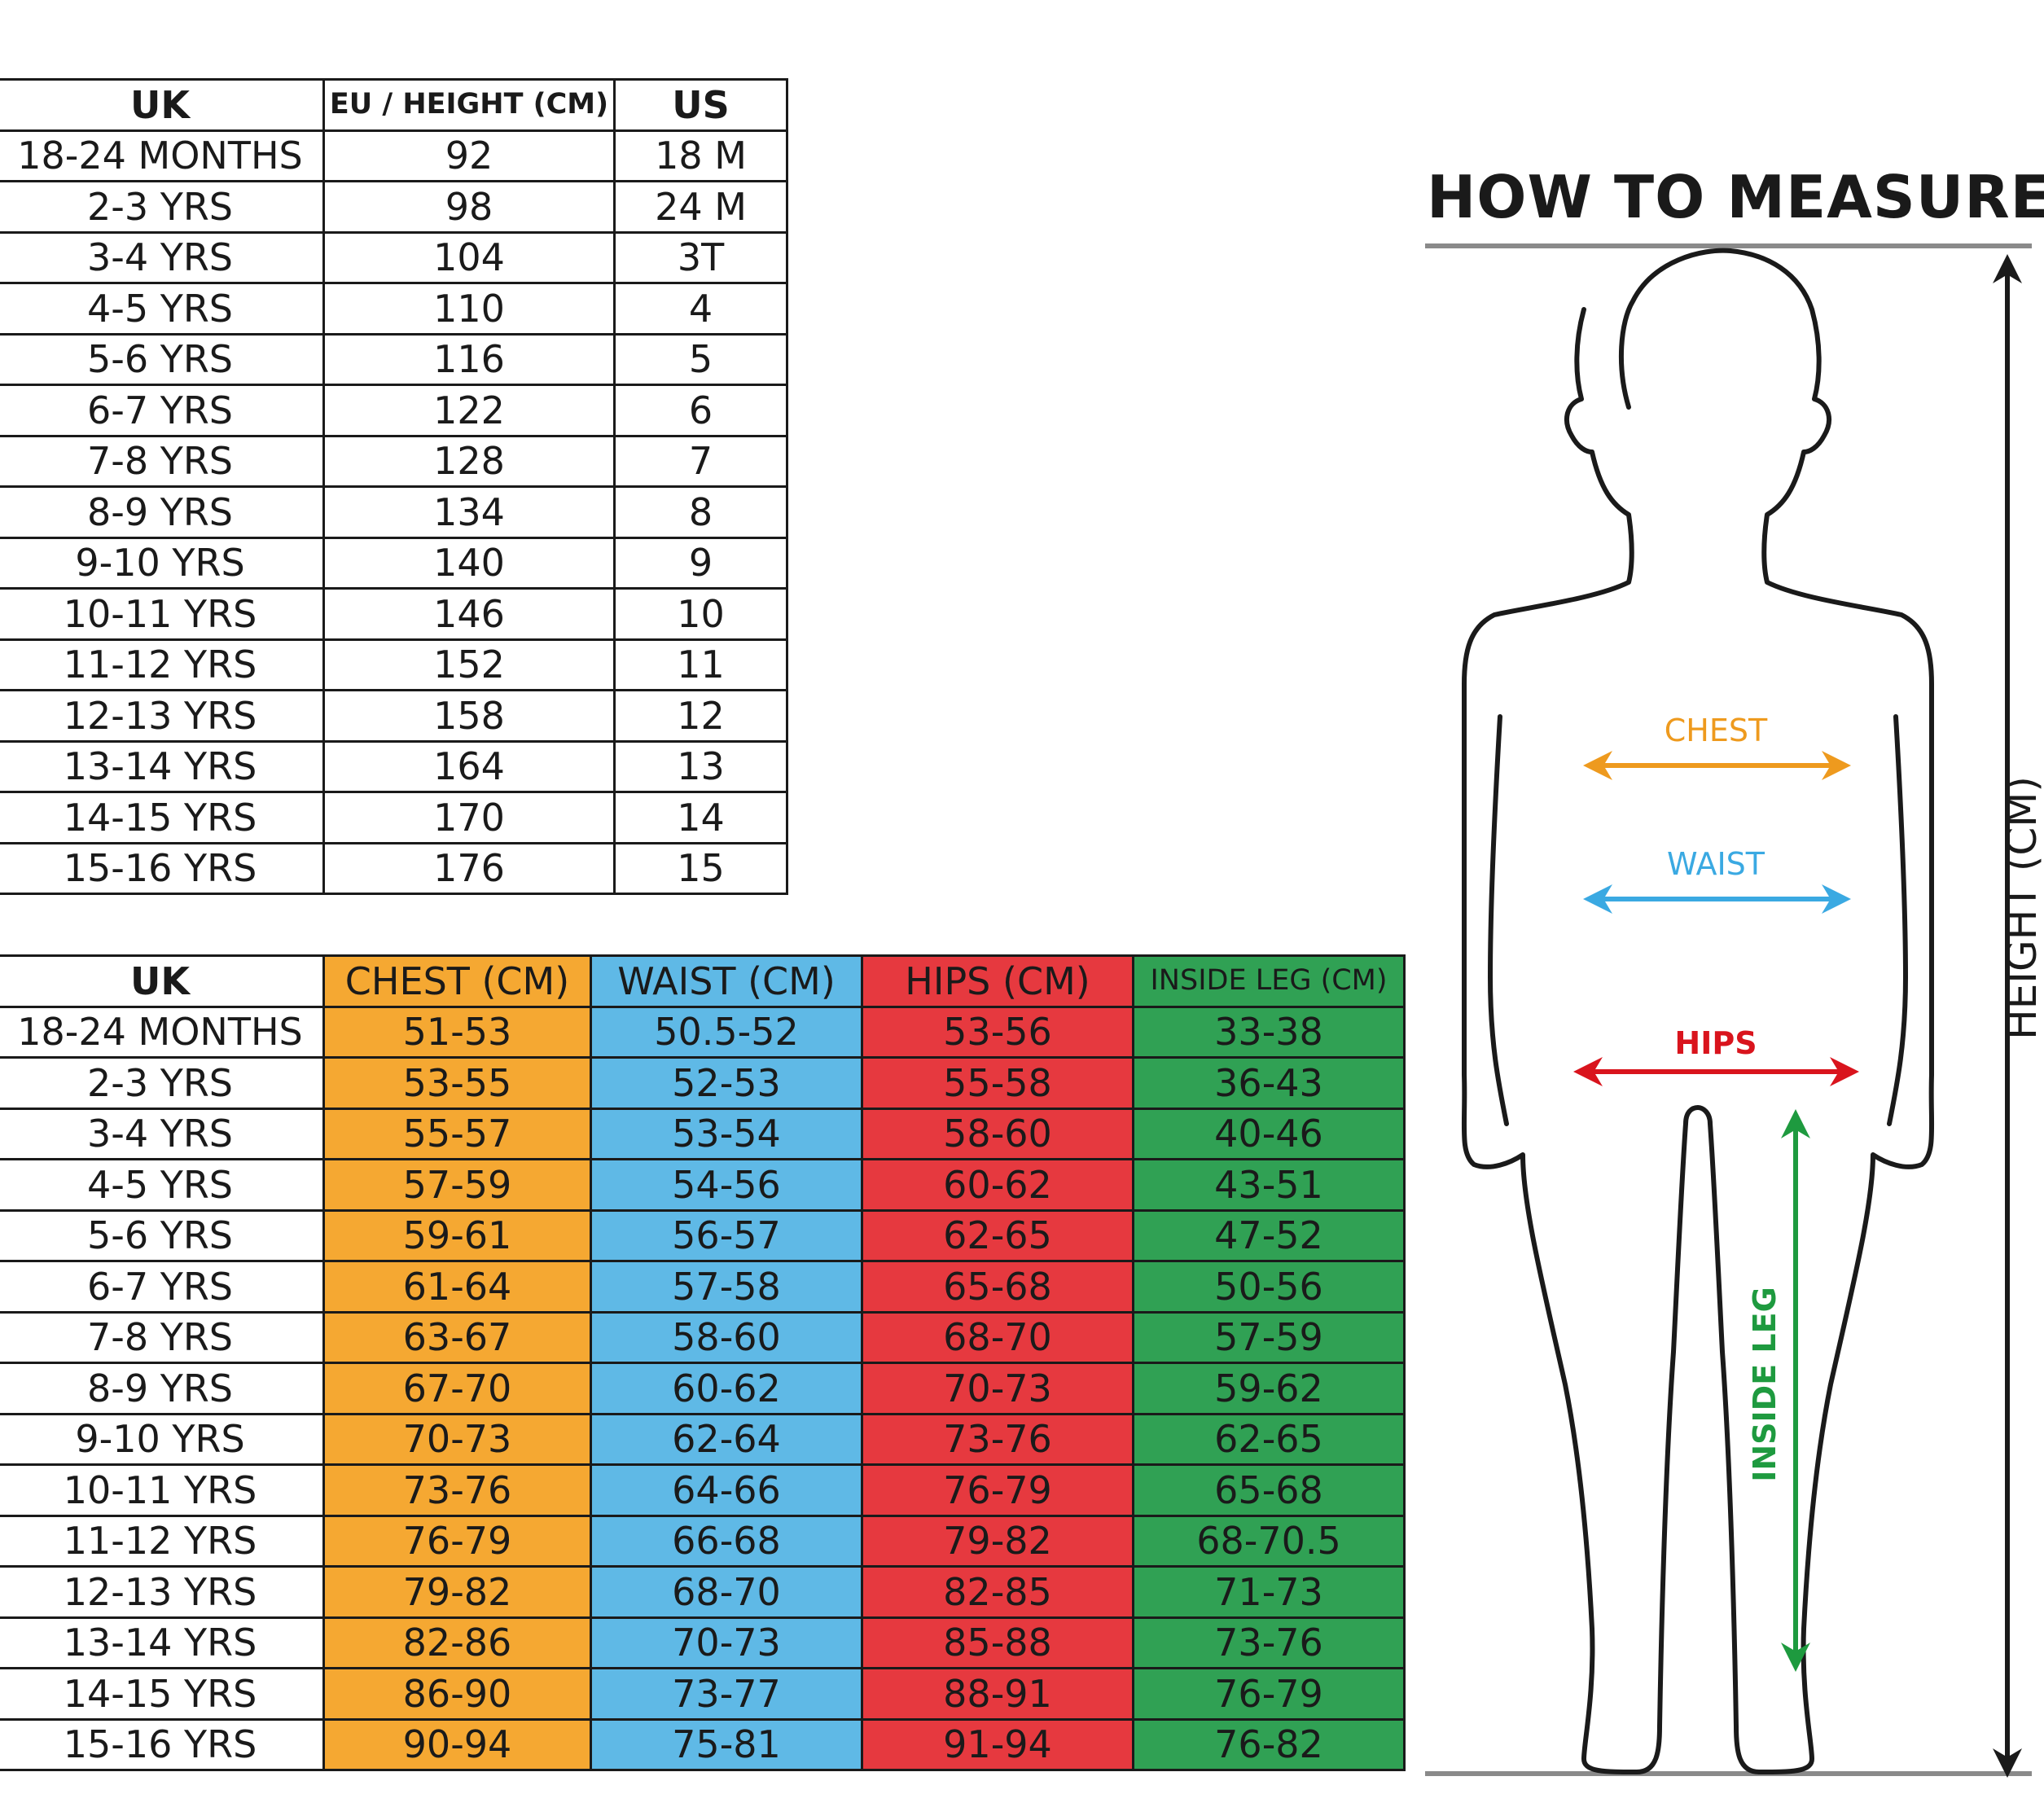 This screenshot has width=2044, height=1794. Describe the element at coordinates (1269, 1185) in the screenshot. I see `table-cell: 43-51` at that location.